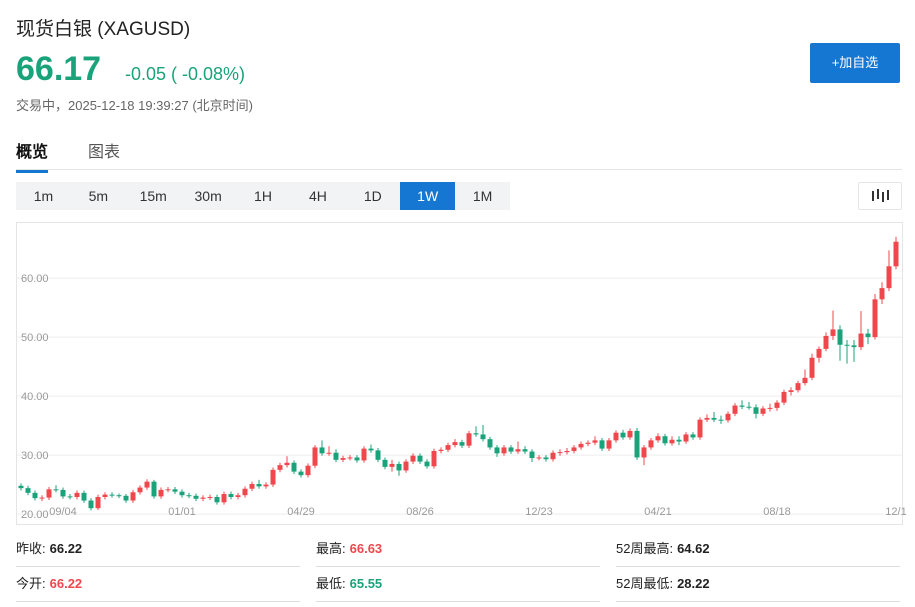 This screenshot has width=915, height=607. Describe the element at coordinates (777, 512) in the screenshot. I see `x-tick-label: 08/18` at that location.